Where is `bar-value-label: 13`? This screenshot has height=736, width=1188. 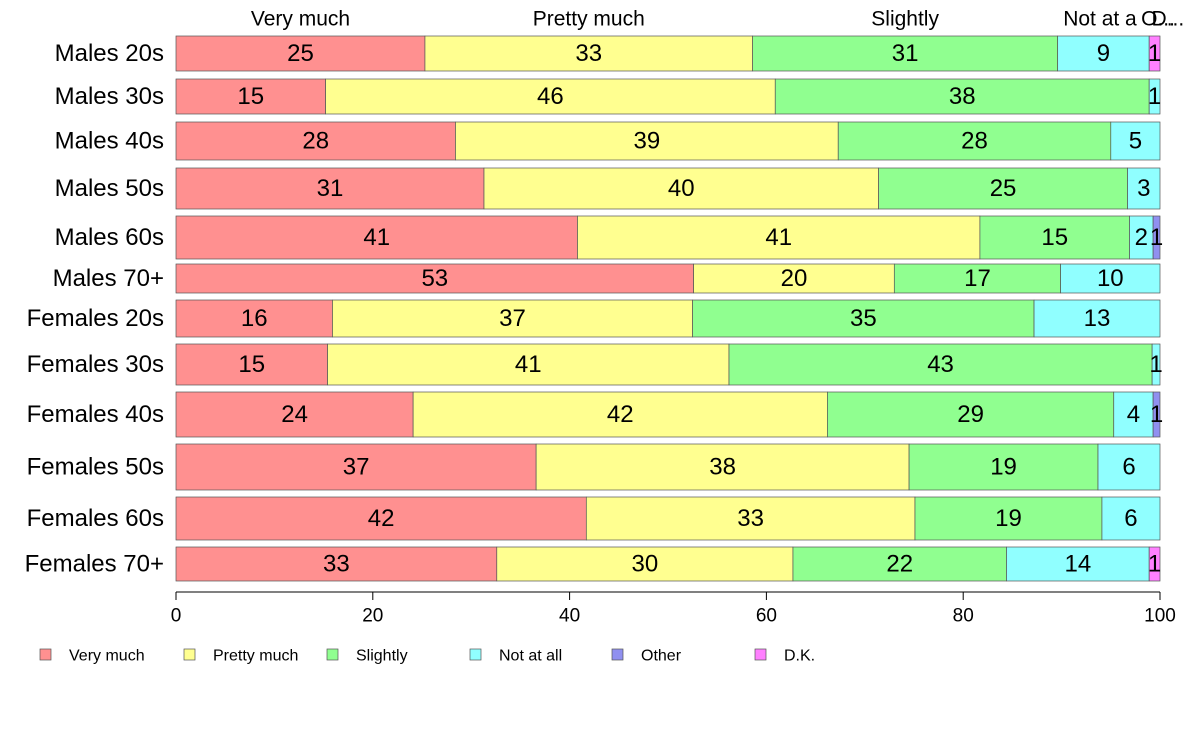 bar-value-label: 13 is located at coordinates (1097, 318).